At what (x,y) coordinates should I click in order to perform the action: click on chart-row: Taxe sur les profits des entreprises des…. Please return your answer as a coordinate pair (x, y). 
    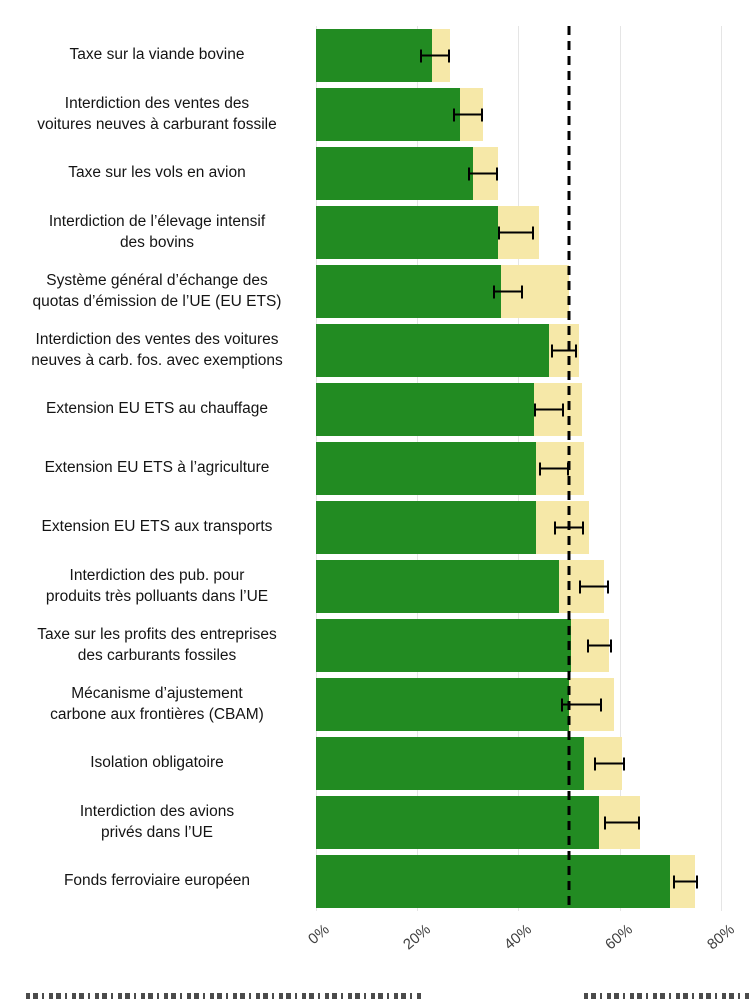
    Looking at the image, I should click on (377, 645).